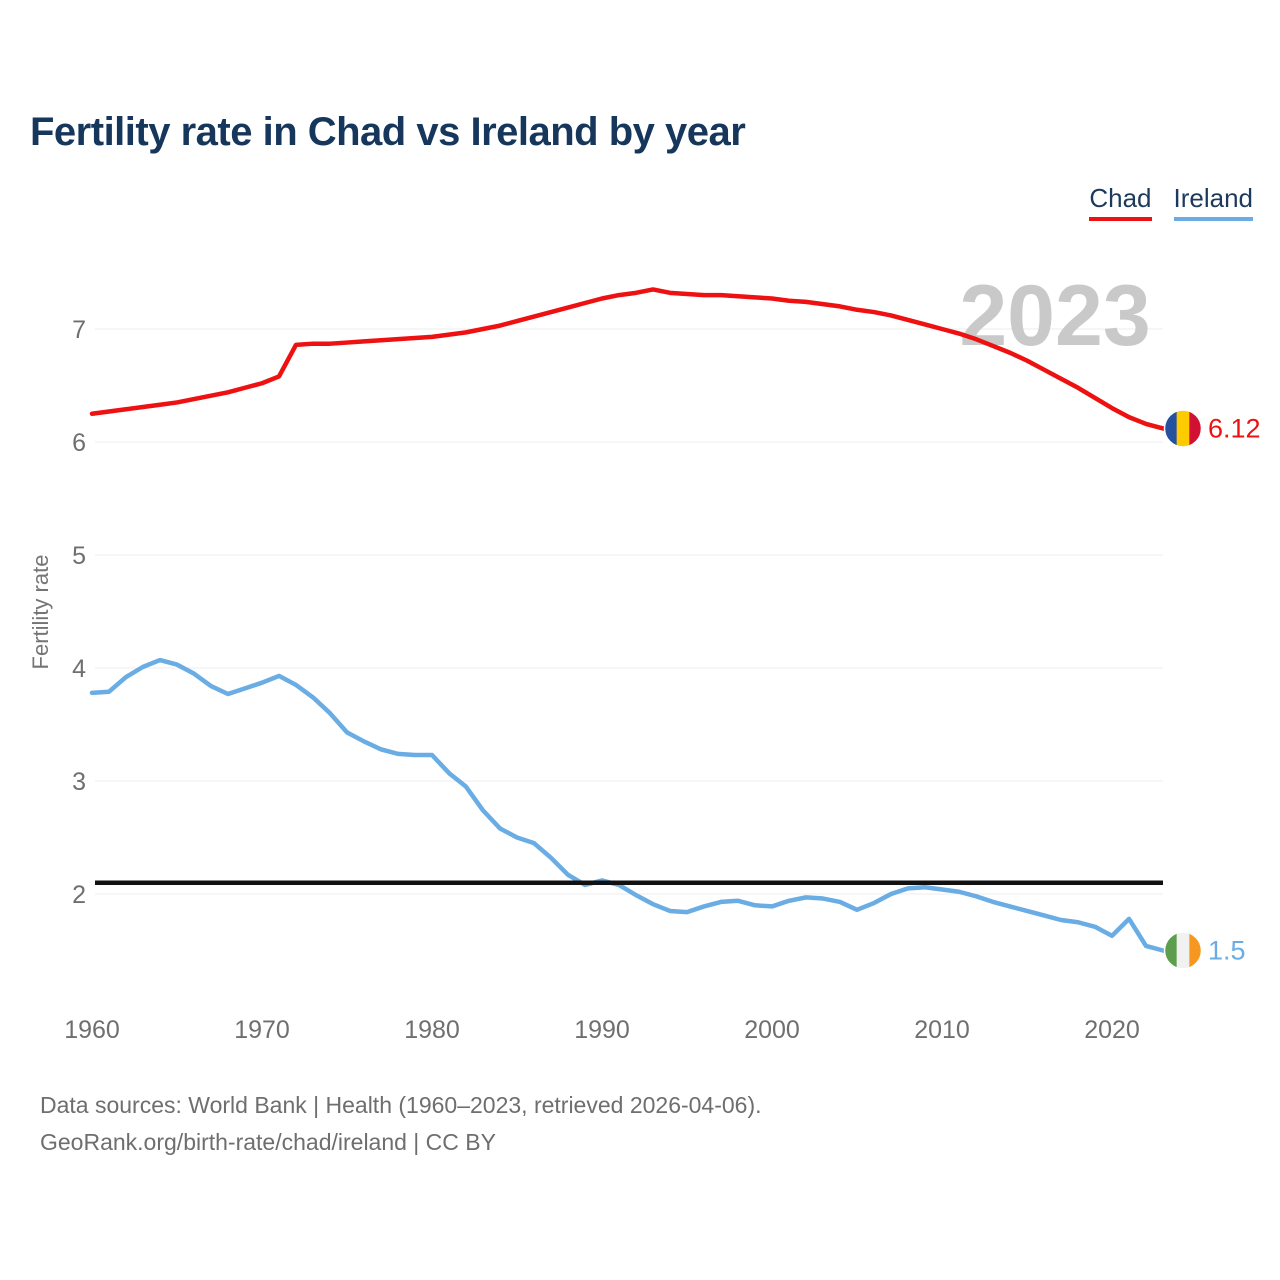  What do you see at coordinates (262, 1030) in the screenshot?
I see `x-tick-label-1970: 1970` at bounding box center [262, 1030].